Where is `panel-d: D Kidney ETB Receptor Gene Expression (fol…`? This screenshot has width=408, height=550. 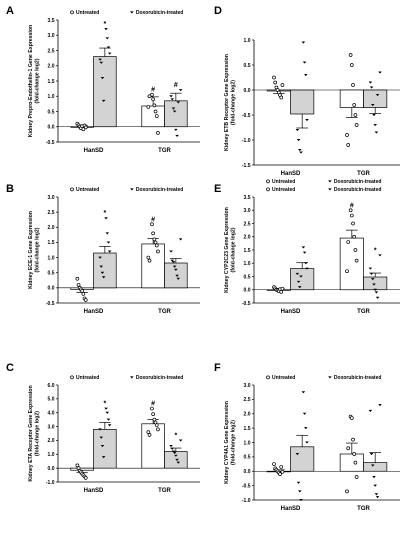 panel-d: D Kidney ETB Receptor Gene Expression (fol… is located at coordinates (307, 95).